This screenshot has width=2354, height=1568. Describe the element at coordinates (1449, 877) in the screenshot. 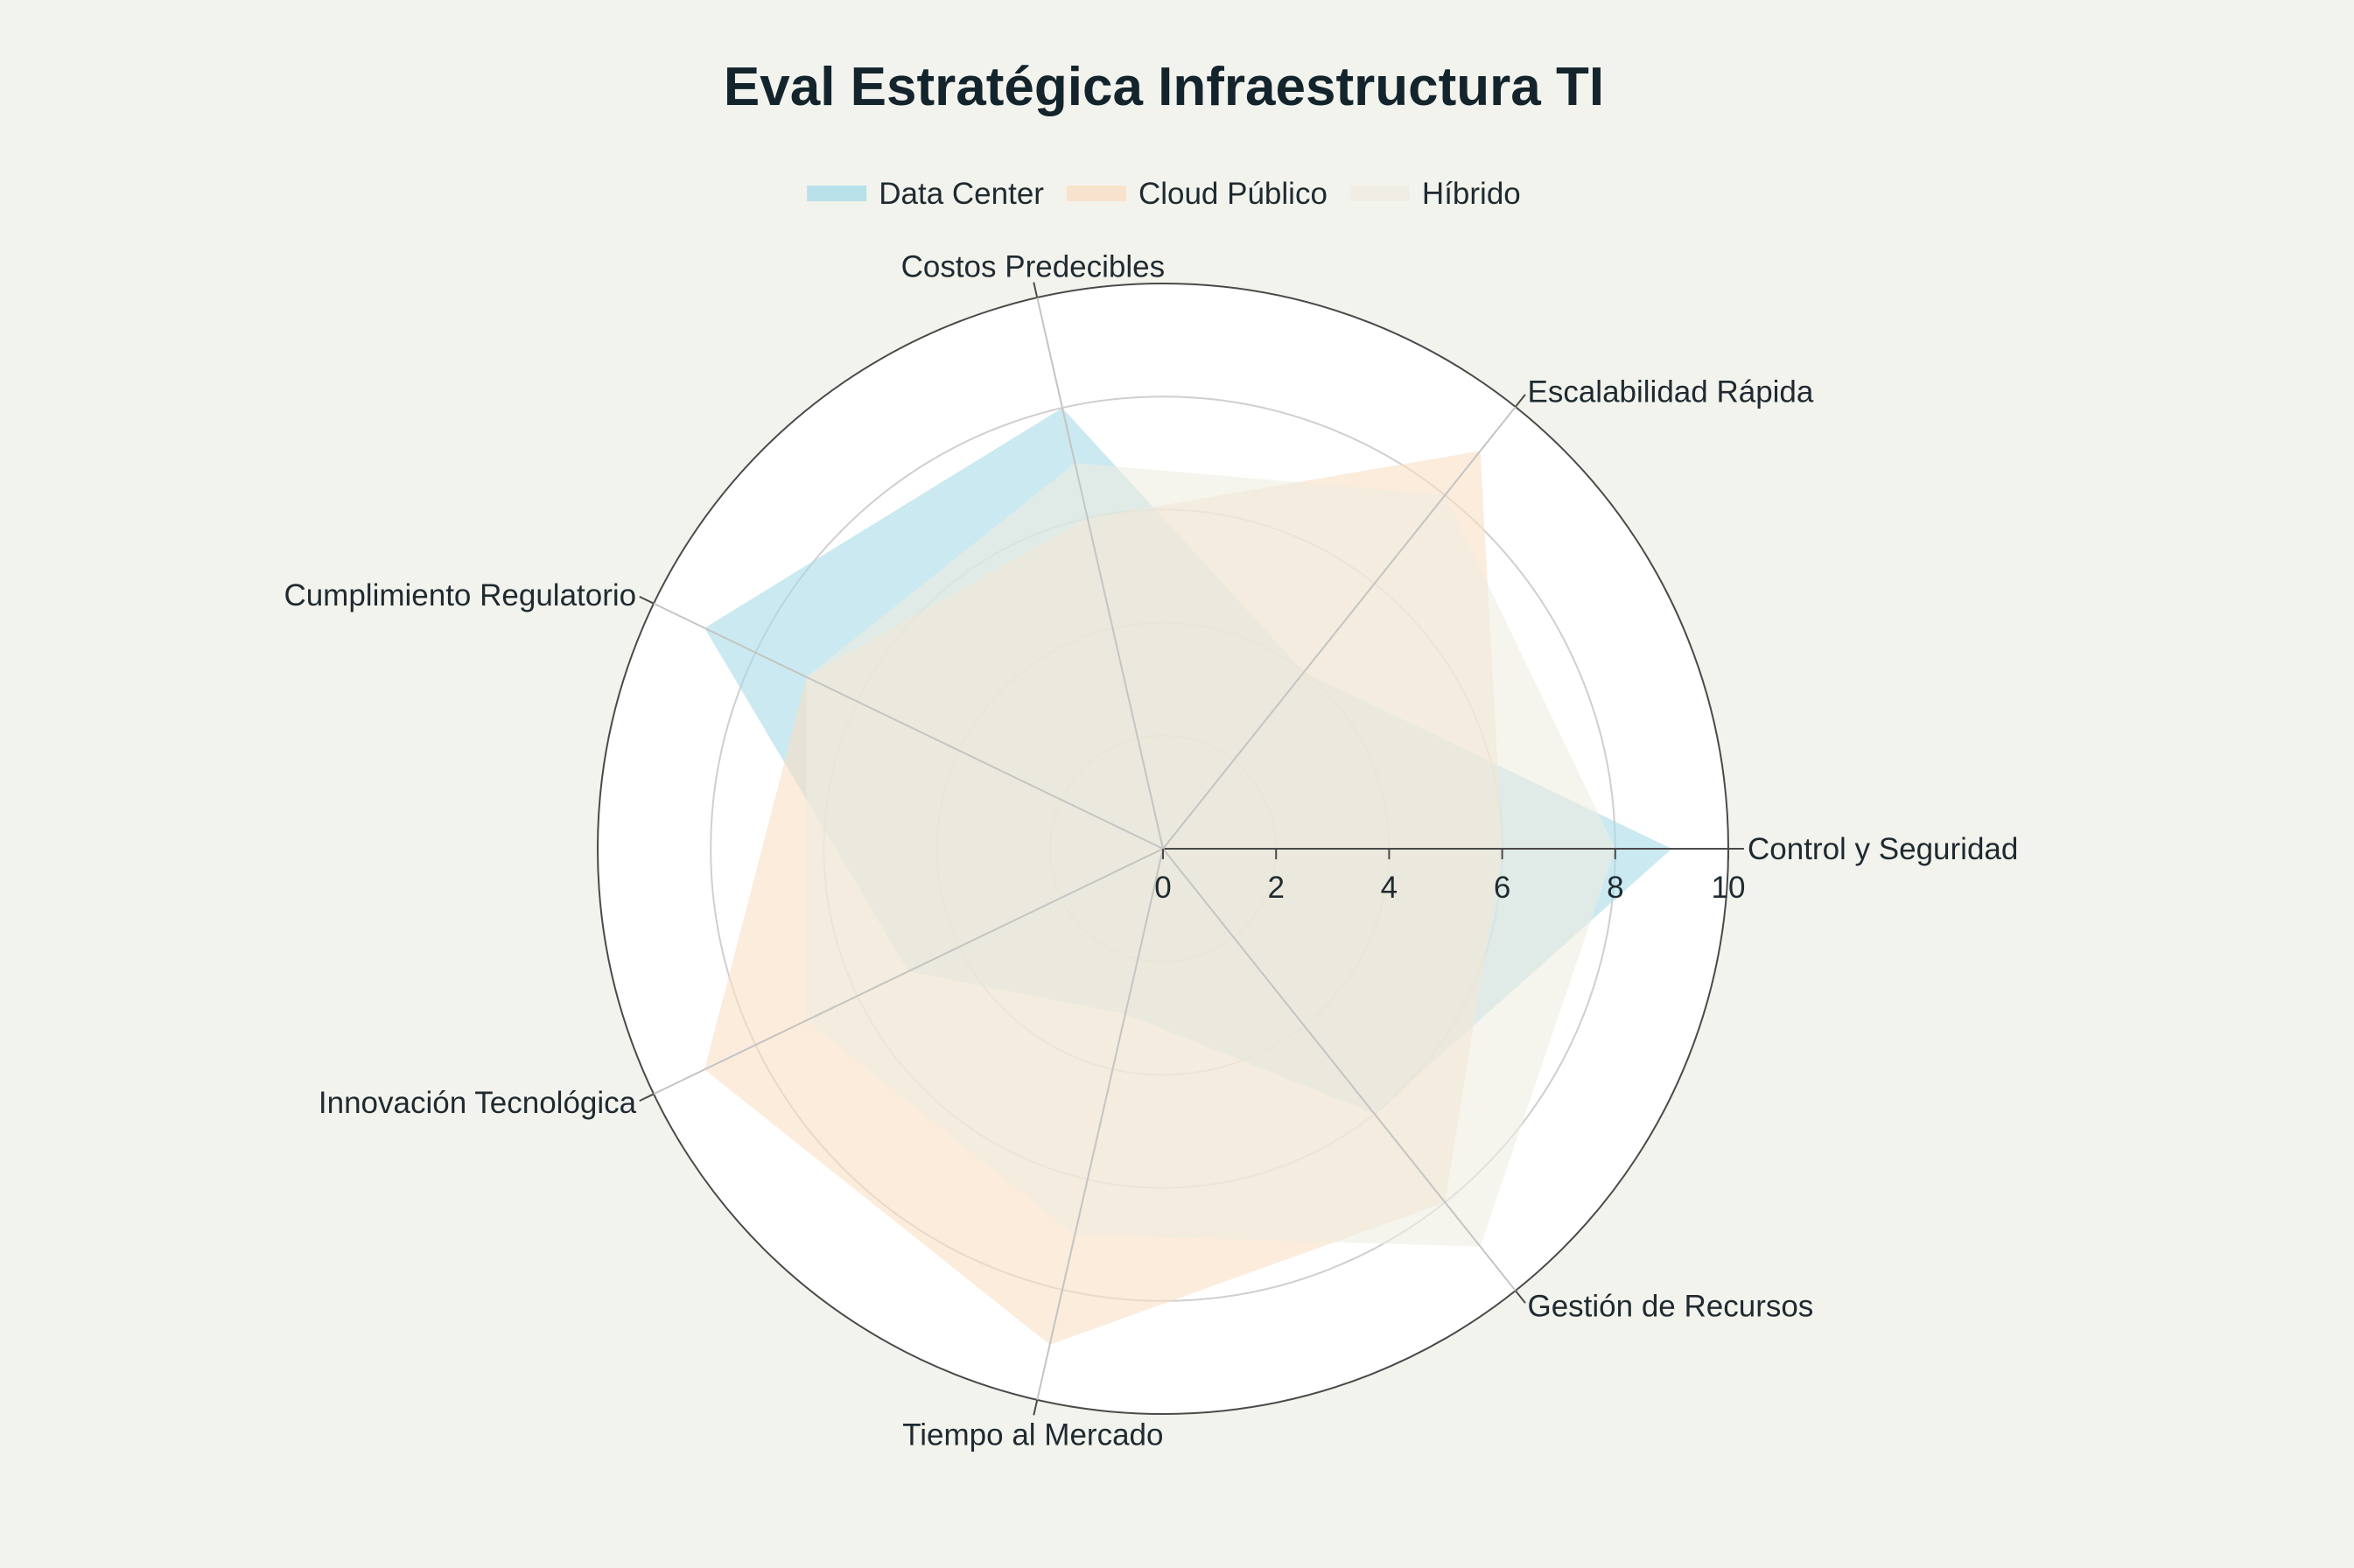

I see `radial-ticks: 0 2 4 6 8 10` at that location.